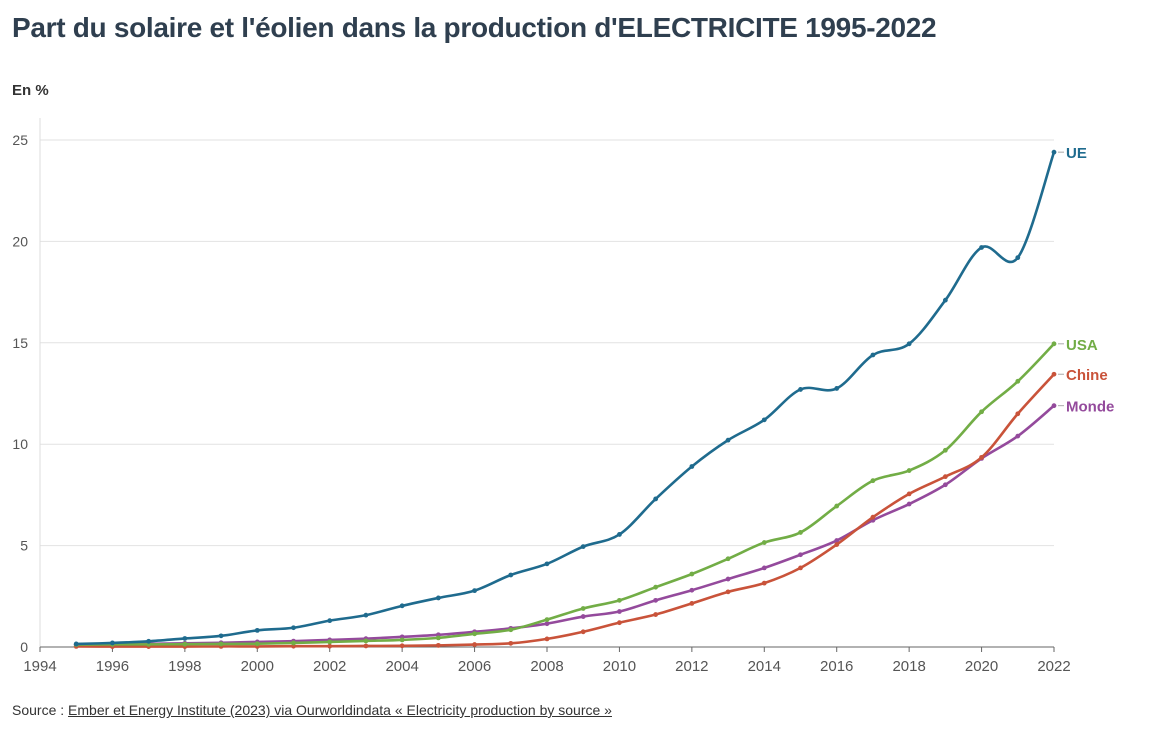 The image size is (1154, 735). What do you see at coordinates (619, 666) in the screenshot?
I see `x-tick-label: 2010` at bounding box center [619, 666].